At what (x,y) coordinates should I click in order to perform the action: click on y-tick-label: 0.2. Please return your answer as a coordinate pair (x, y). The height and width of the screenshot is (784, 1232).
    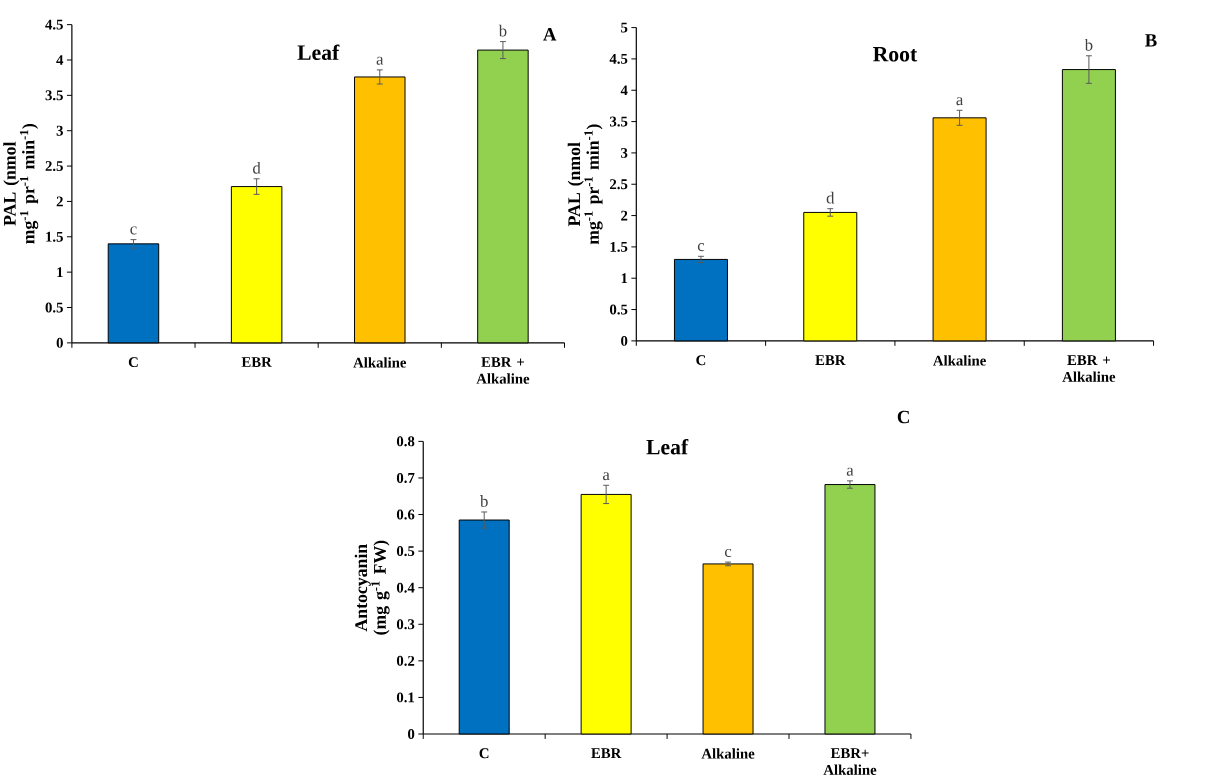
    Looking at the image, I should click on (405, 660).